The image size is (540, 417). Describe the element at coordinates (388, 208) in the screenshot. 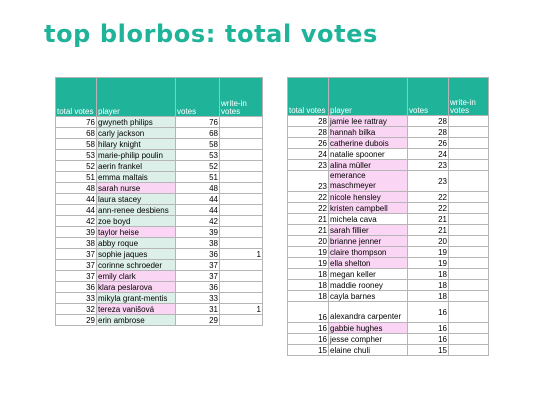

I see `table-row: 22 kristen campbell 22` at that location.